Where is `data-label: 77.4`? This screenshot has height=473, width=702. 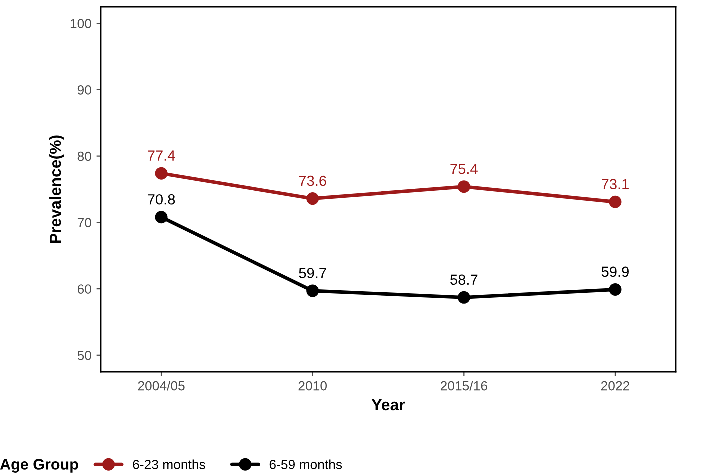
data-label: 77.4 is located at coordinates (162, 155).